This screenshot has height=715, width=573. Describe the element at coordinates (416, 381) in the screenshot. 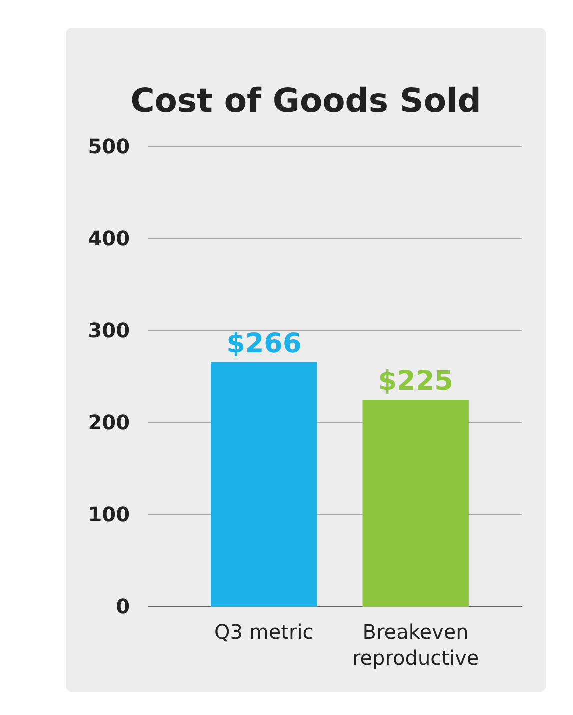

I see `data-label: $225` at that location.